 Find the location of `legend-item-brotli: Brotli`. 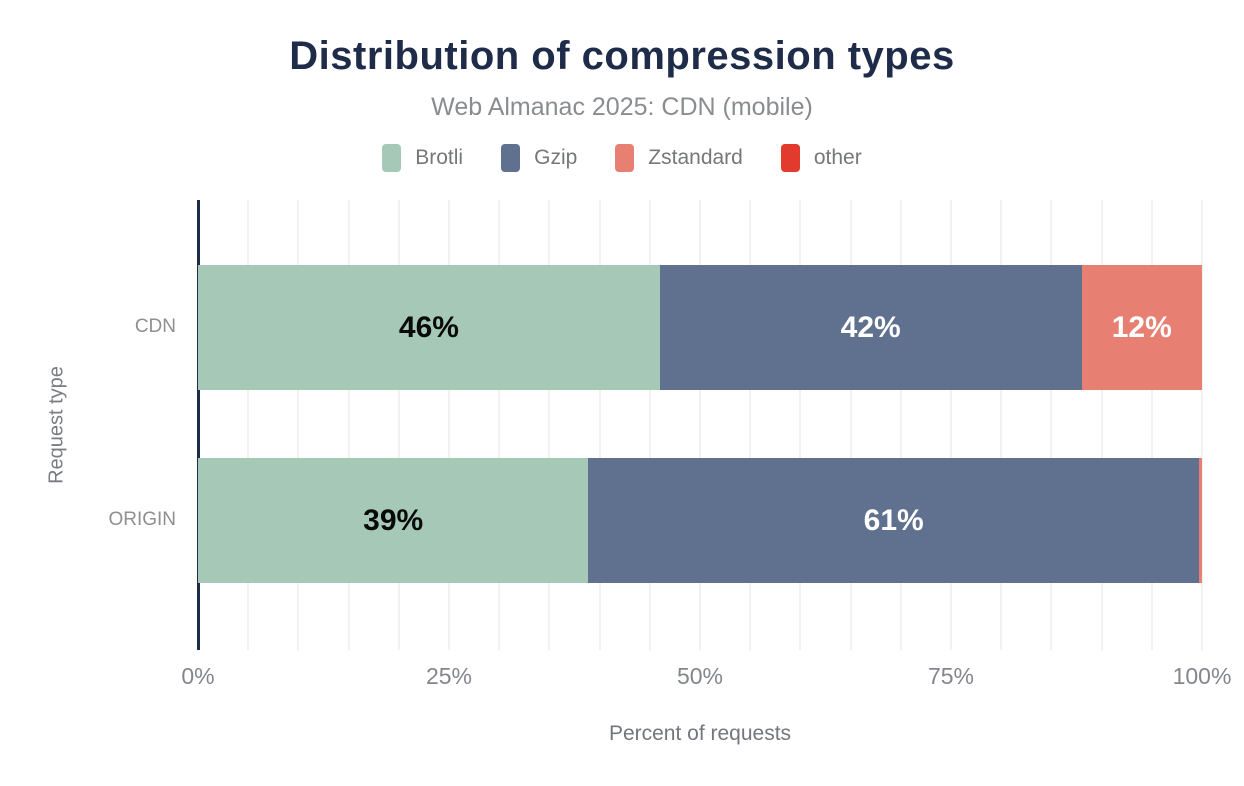

legend-item-brotli: Brotli is located at coordinates (422, 158).